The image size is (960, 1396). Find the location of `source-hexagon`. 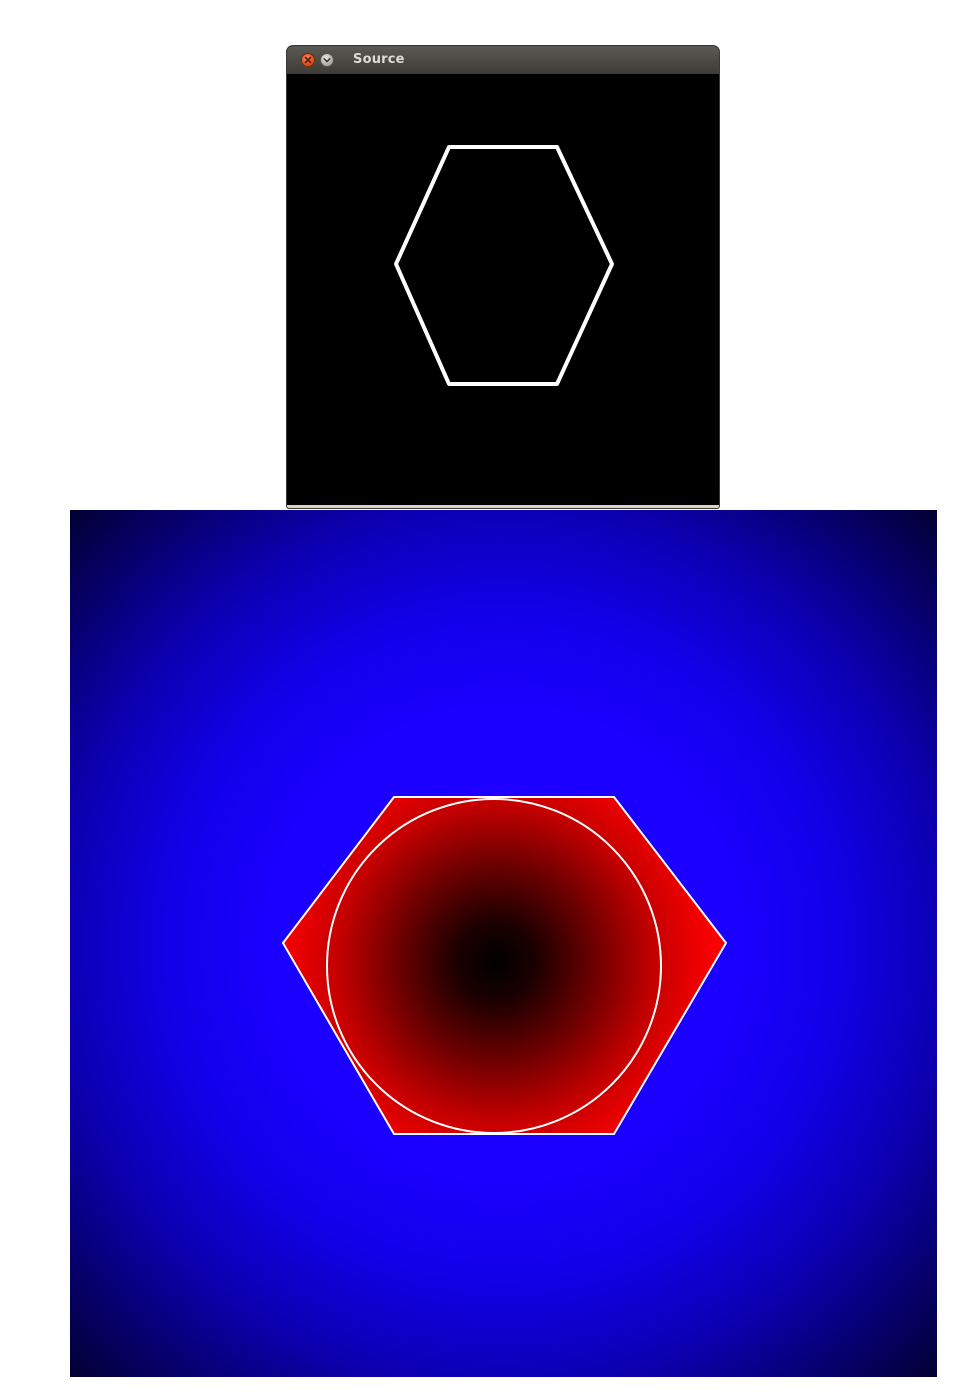

source-hexagon is located at coordinates (504, 265).